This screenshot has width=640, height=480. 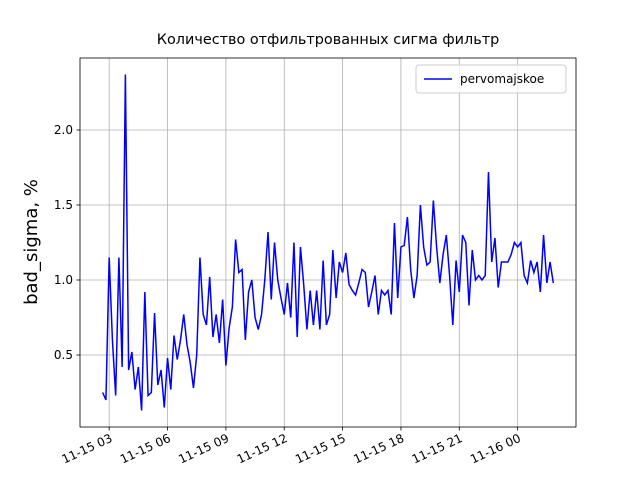 I want to click on legend-box, so click(x=491, y=79).